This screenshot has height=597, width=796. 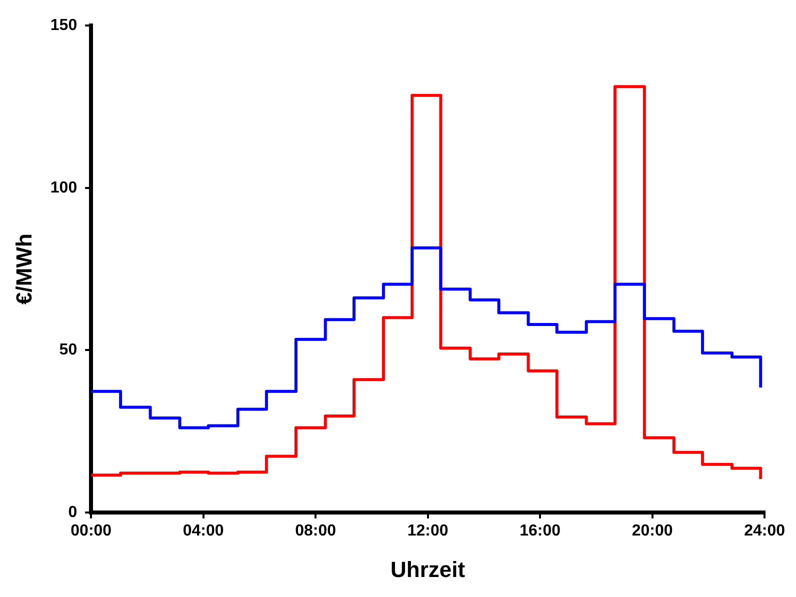 What do you see at coordinates (68, 350) in the screenshot?
I see `y-tick-label: 50` at bounding box center [68, 350].